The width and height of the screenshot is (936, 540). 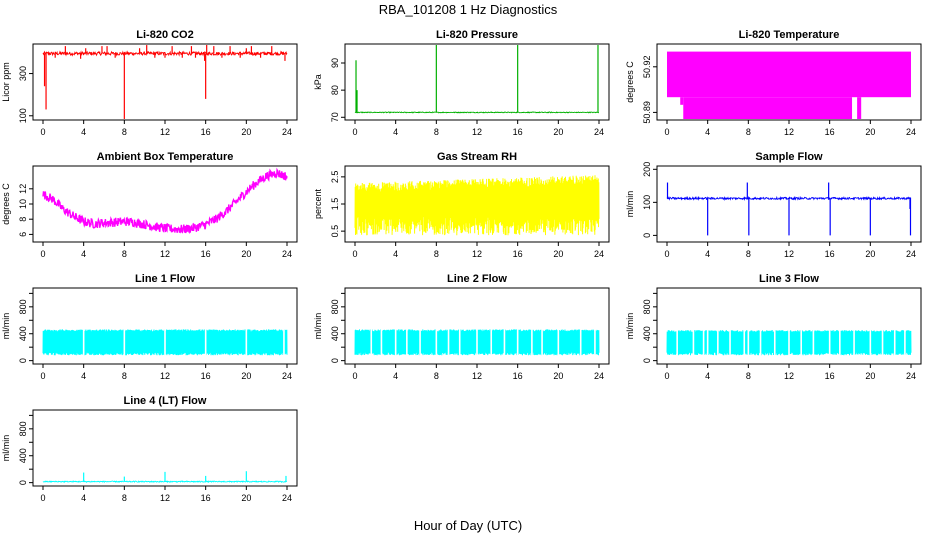 I want to click on y-tick-label: 6, so click(x=23, y=234).